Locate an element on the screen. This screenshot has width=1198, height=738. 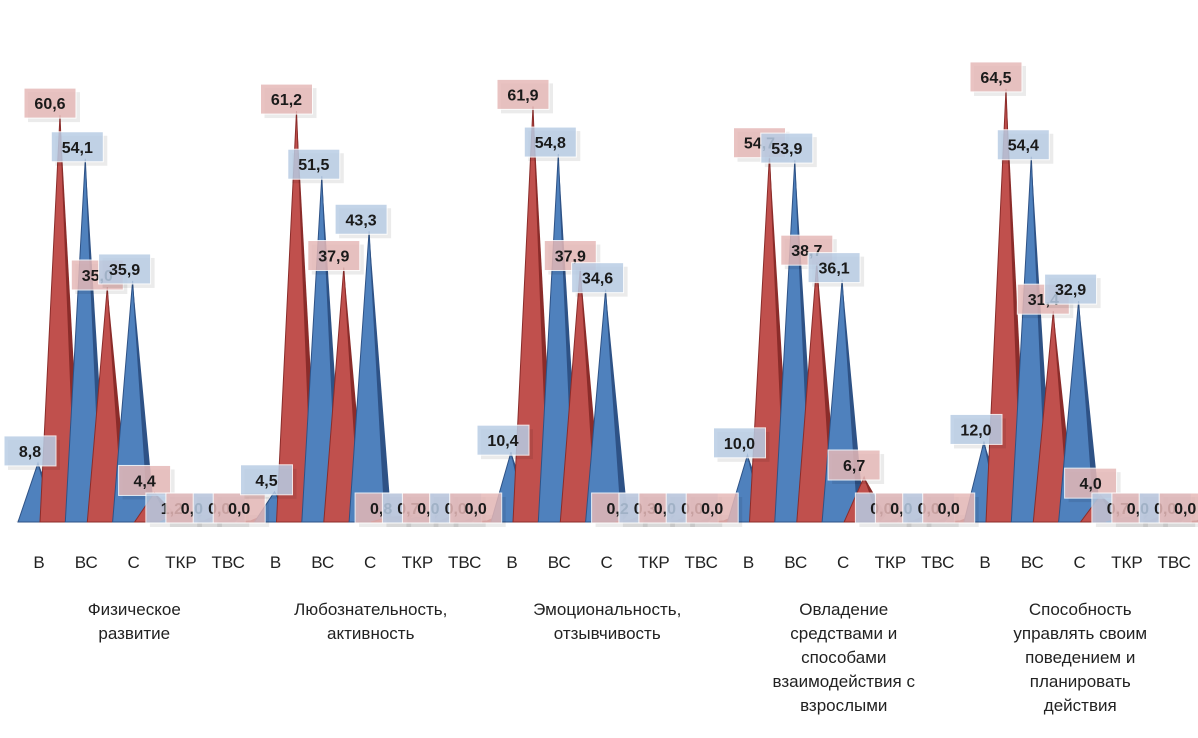
red-value-label-4-4: 0,0 is located at coordinates (1185, 509).